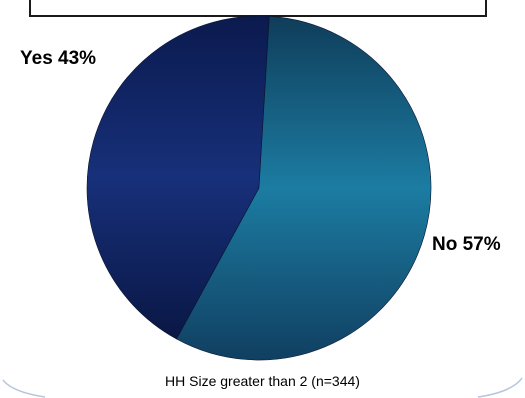 This screenshot has width=525, height=398. I want to click on frame-left-curve, so click(24, 388).